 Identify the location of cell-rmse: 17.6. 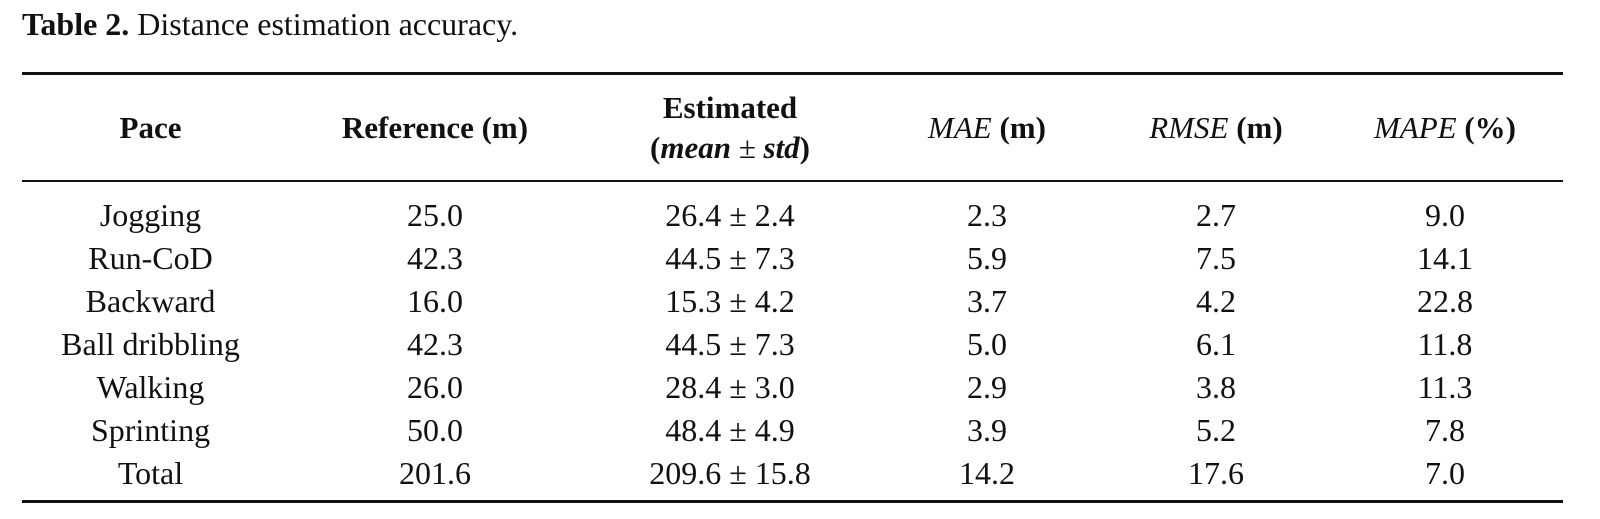
(1216, 473).